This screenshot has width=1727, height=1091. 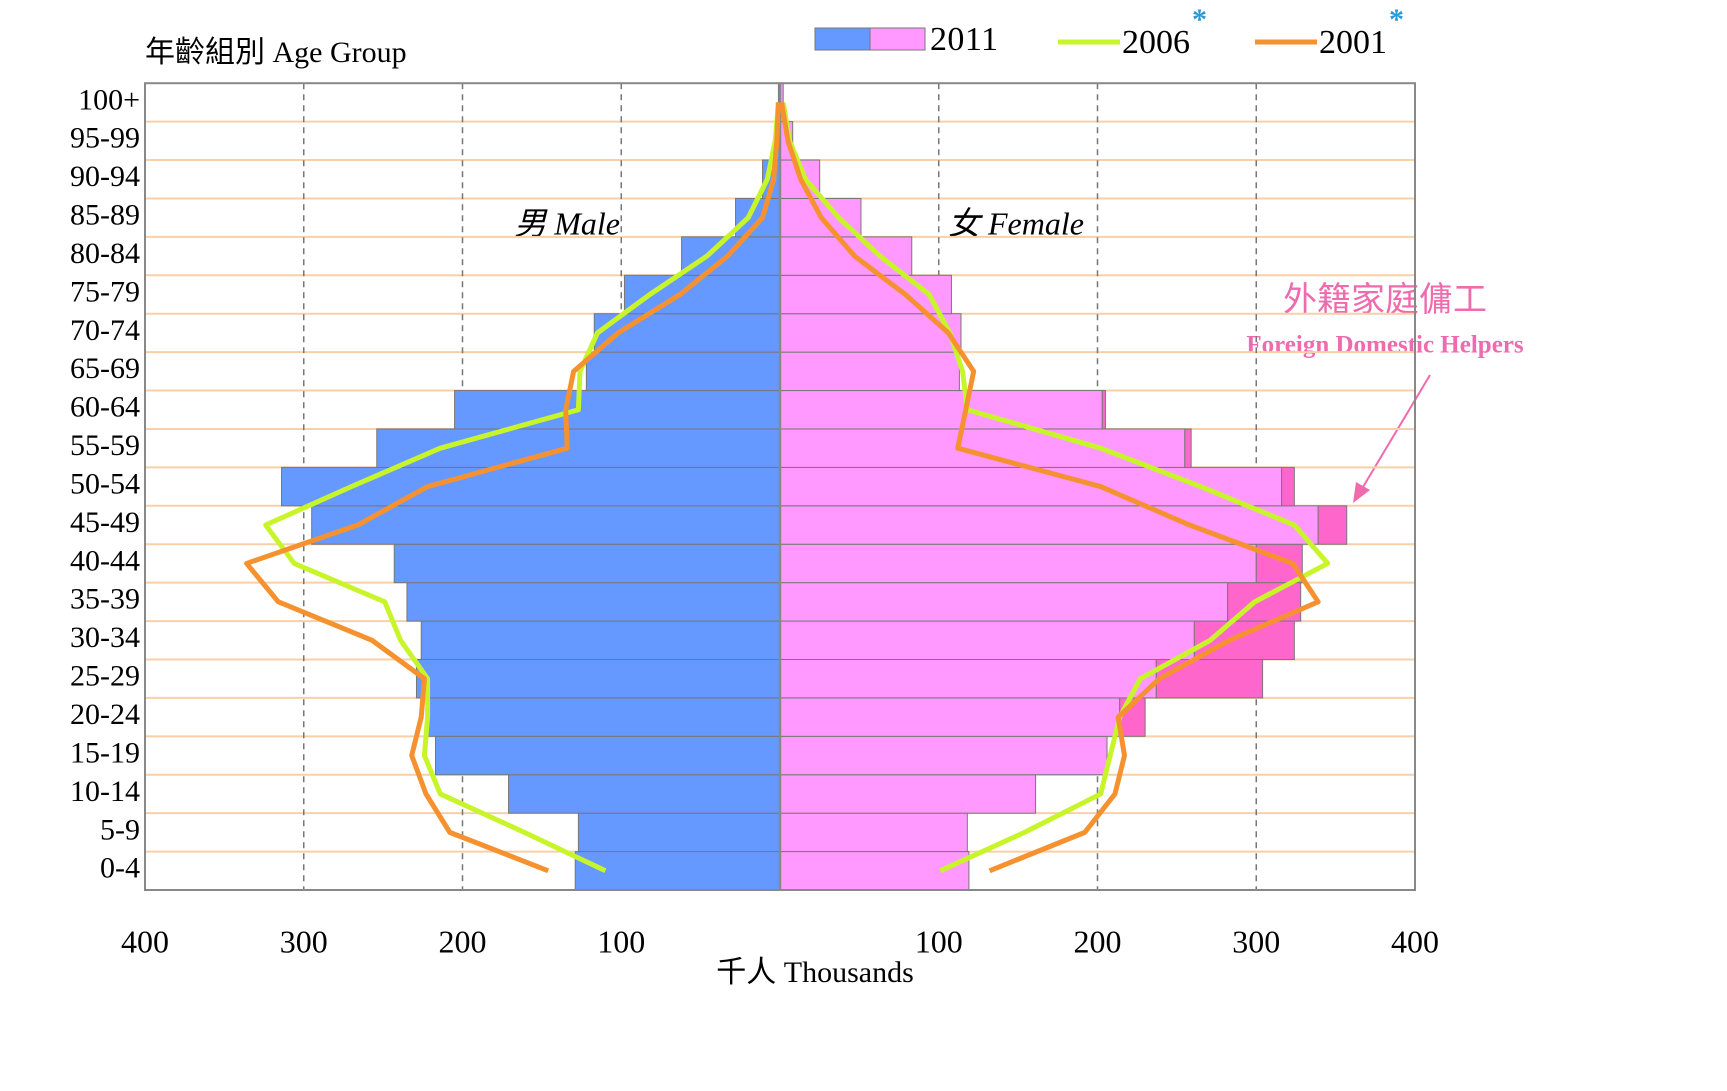 I want to click on annotation-arrow, so click(x=1395, y=433).